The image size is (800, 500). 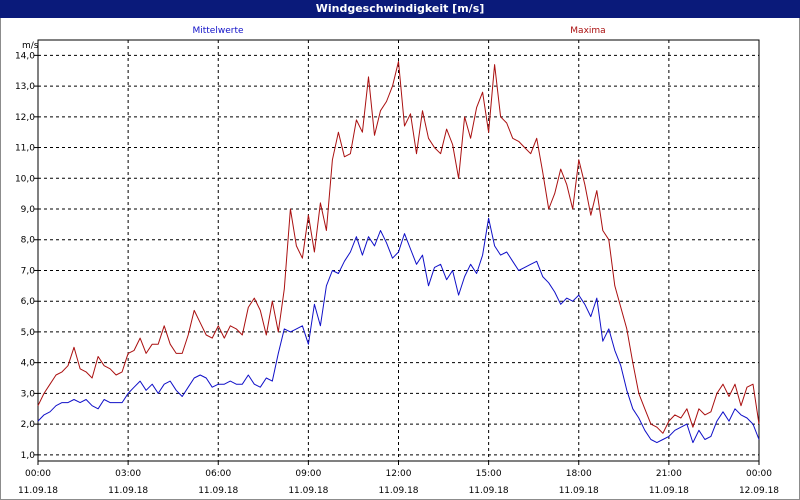 What do you see at coordinates (28, 241) in the screenshot?
I see `y-tick-label: 8,0` at bounding box center [28, 241].